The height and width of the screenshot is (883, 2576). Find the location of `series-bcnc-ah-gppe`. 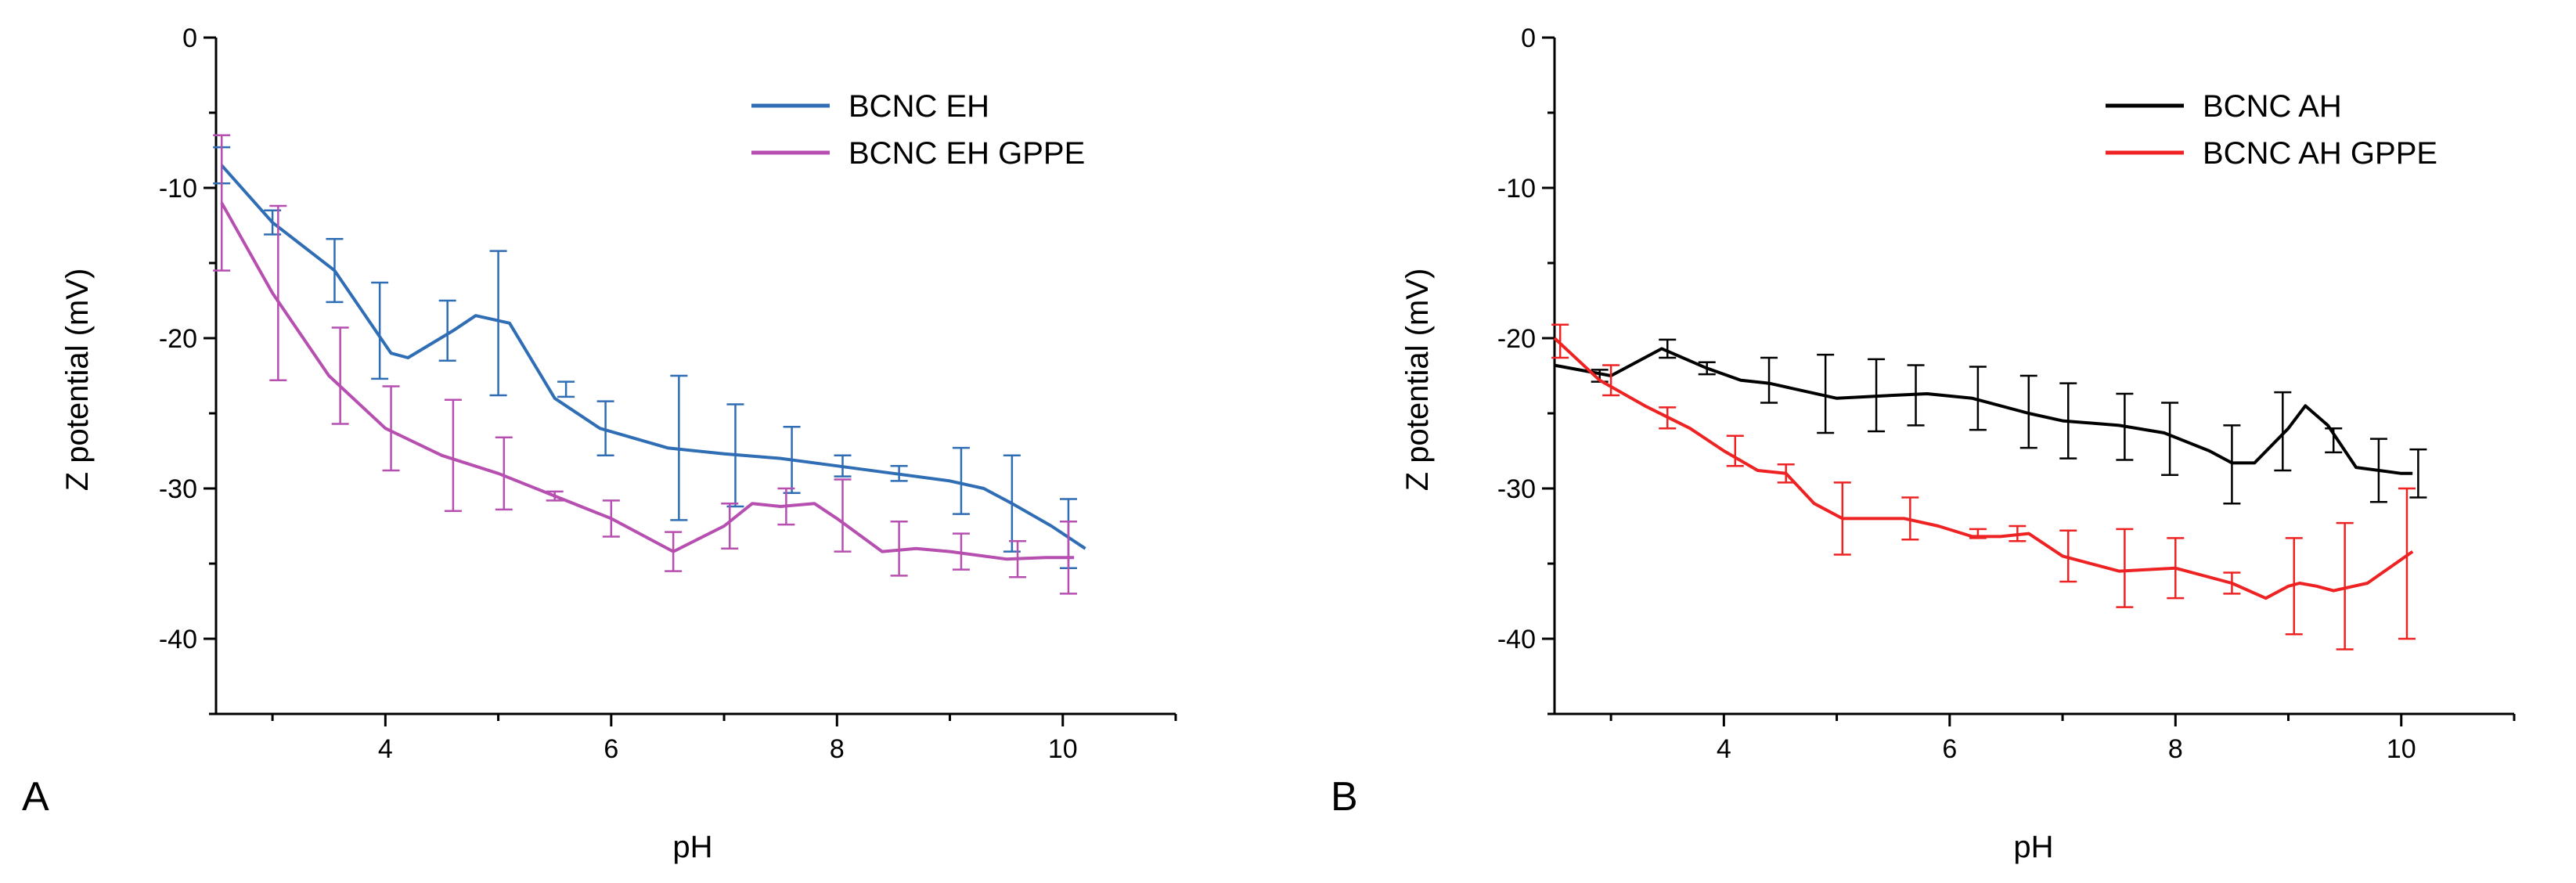

series-bcnc-ah-gppe is located at coordinates (1983, 487).